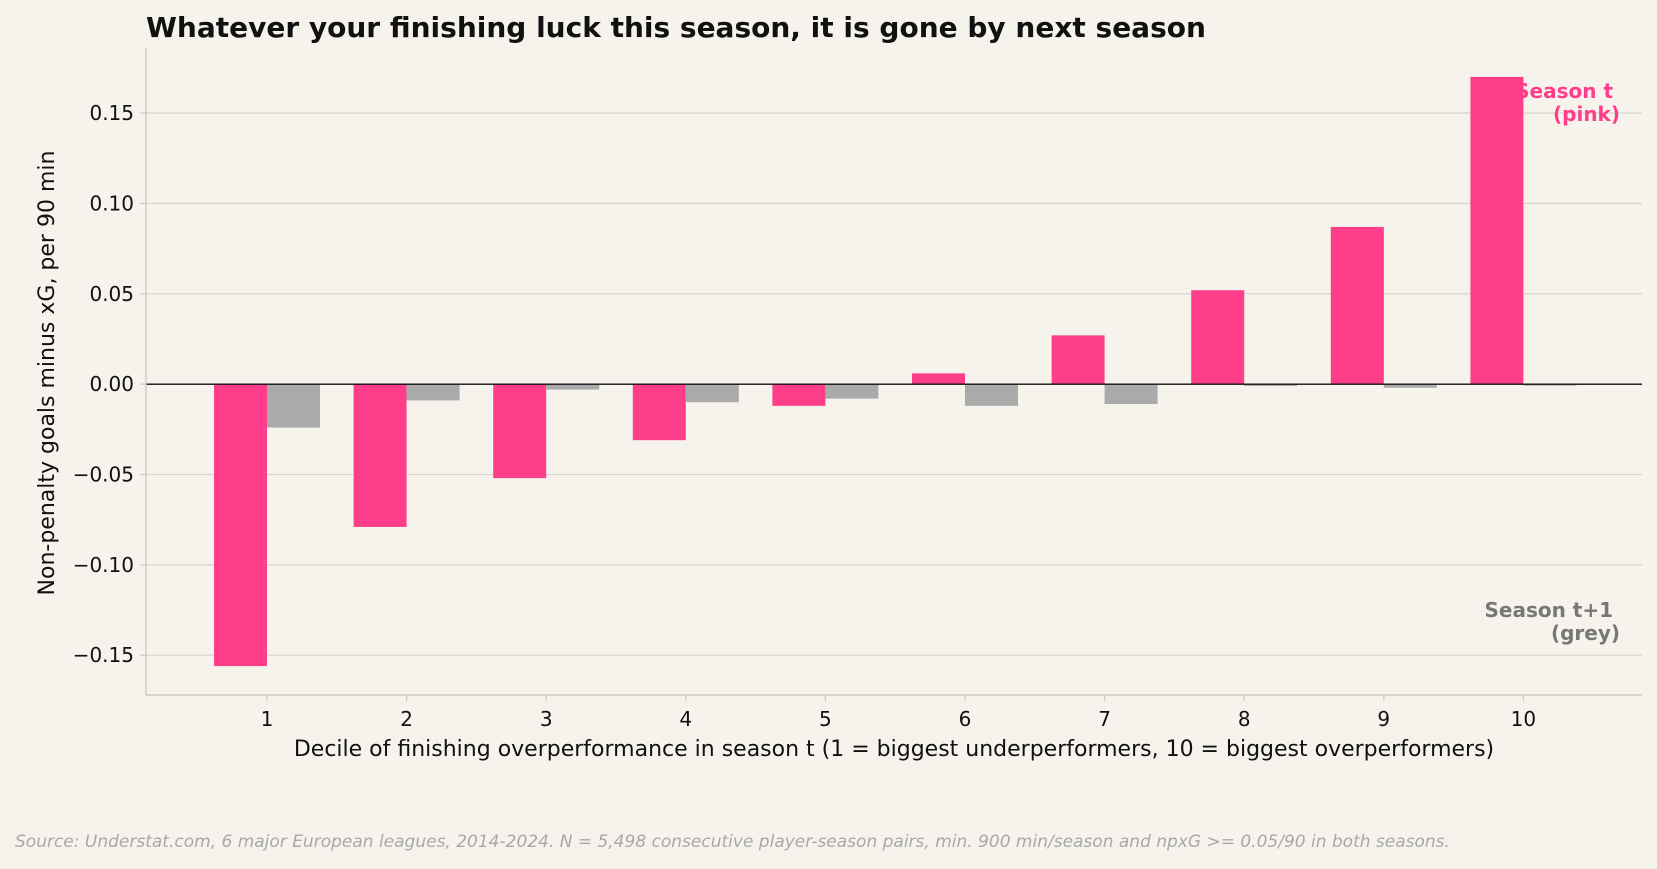 This screenshot has height=869, width=1657. Describe the element at coordinates (1564, 91) in the screenshot. I see `legend-season-t-line1: Season t` at that location.